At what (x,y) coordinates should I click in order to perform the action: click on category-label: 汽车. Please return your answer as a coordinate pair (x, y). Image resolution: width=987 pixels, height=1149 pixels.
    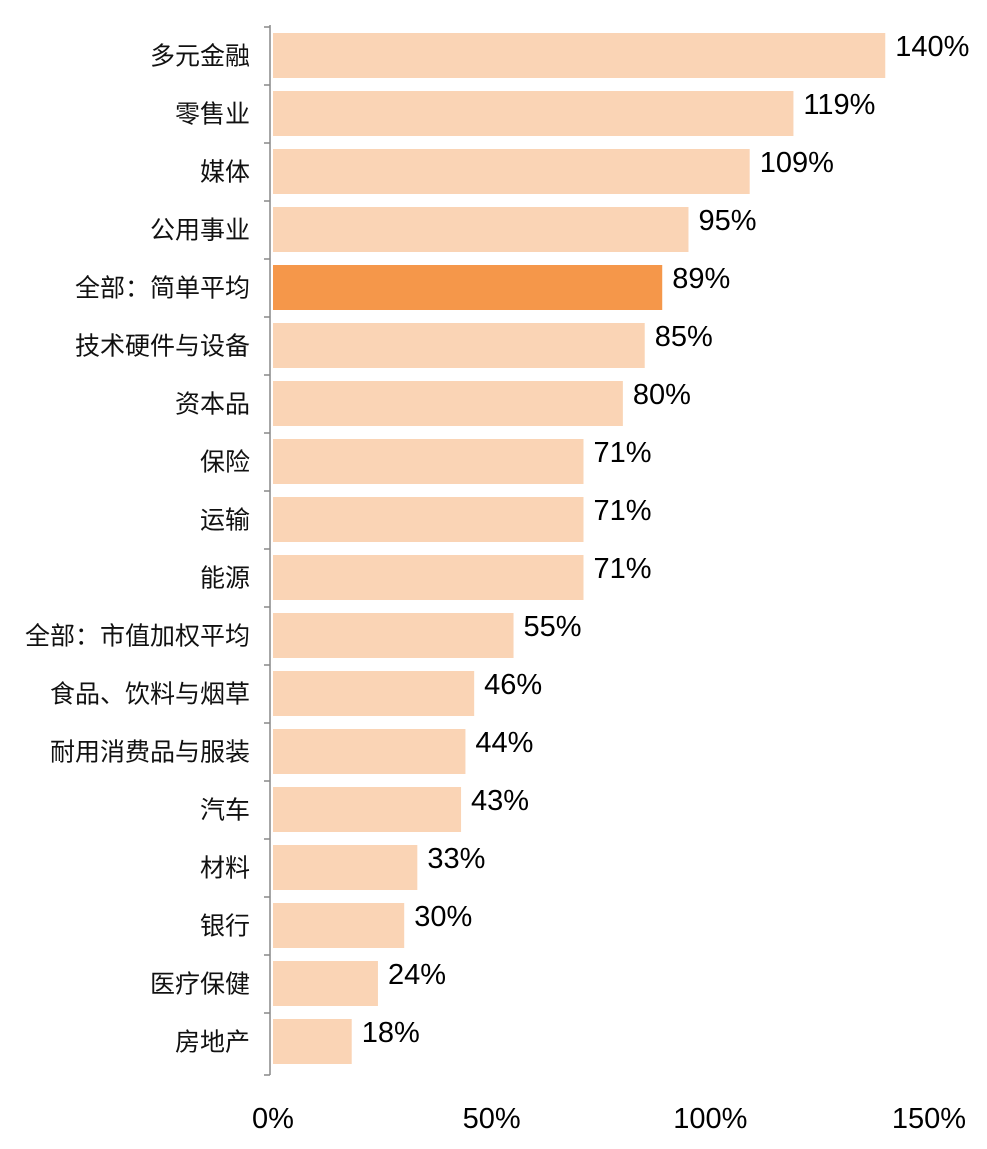
    Looking at the image, I should click on (225, 810).